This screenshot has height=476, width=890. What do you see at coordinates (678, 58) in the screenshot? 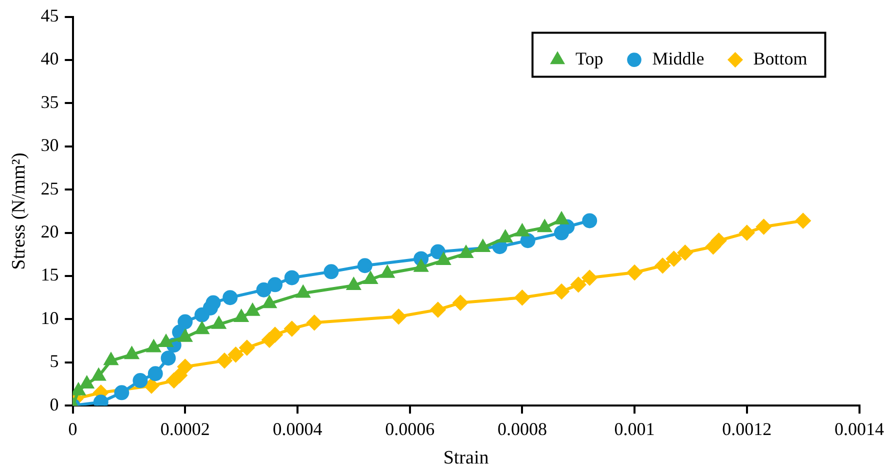
I see `legend-label: Middle` at bounding box center [678, 58].